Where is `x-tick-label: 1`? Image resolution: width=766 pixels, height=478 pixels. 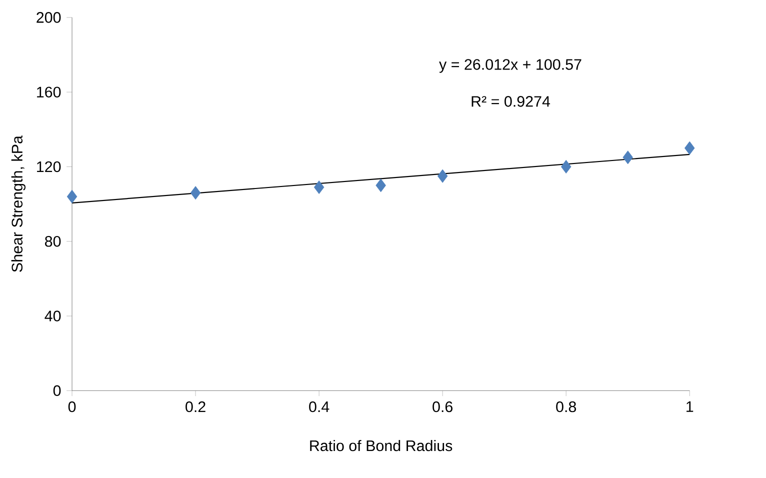 x-tick-label: 1 is located at coordinates (690, 406).